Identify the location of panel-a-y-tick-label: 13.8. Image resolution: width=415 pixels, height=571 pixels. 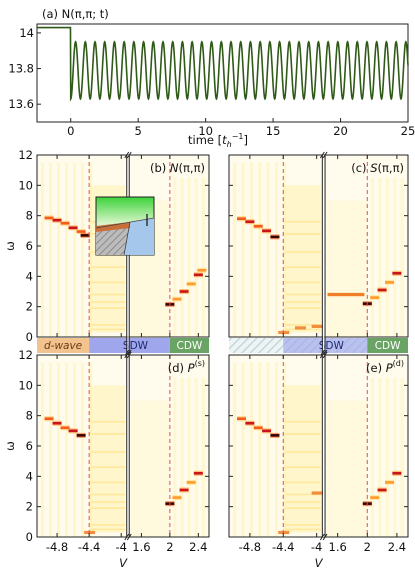
(21, 69).